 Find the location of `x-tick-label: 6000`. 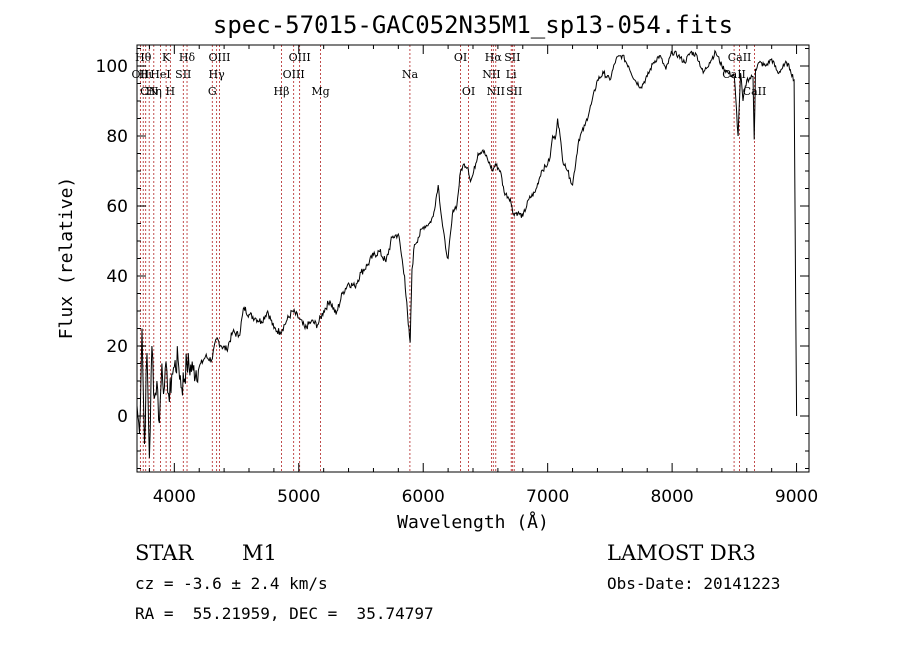

x-tick-label: 6000 is located at coordinates (423, 497).